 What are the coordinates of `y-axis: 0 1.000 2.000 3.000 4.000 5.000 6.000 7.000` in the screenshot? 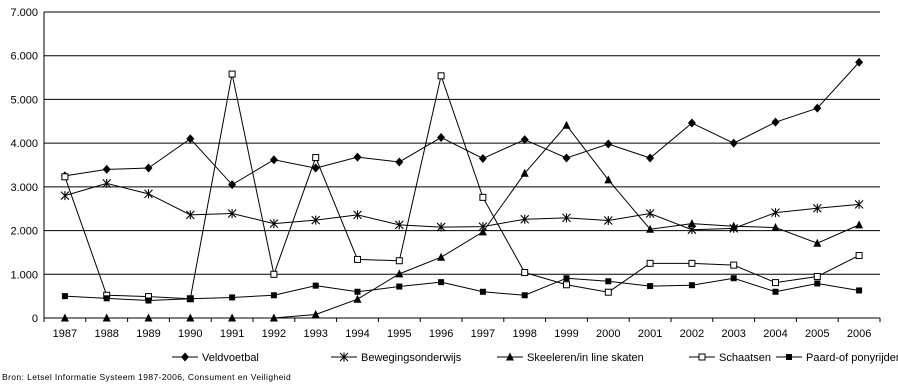 It's located at (27, 166).